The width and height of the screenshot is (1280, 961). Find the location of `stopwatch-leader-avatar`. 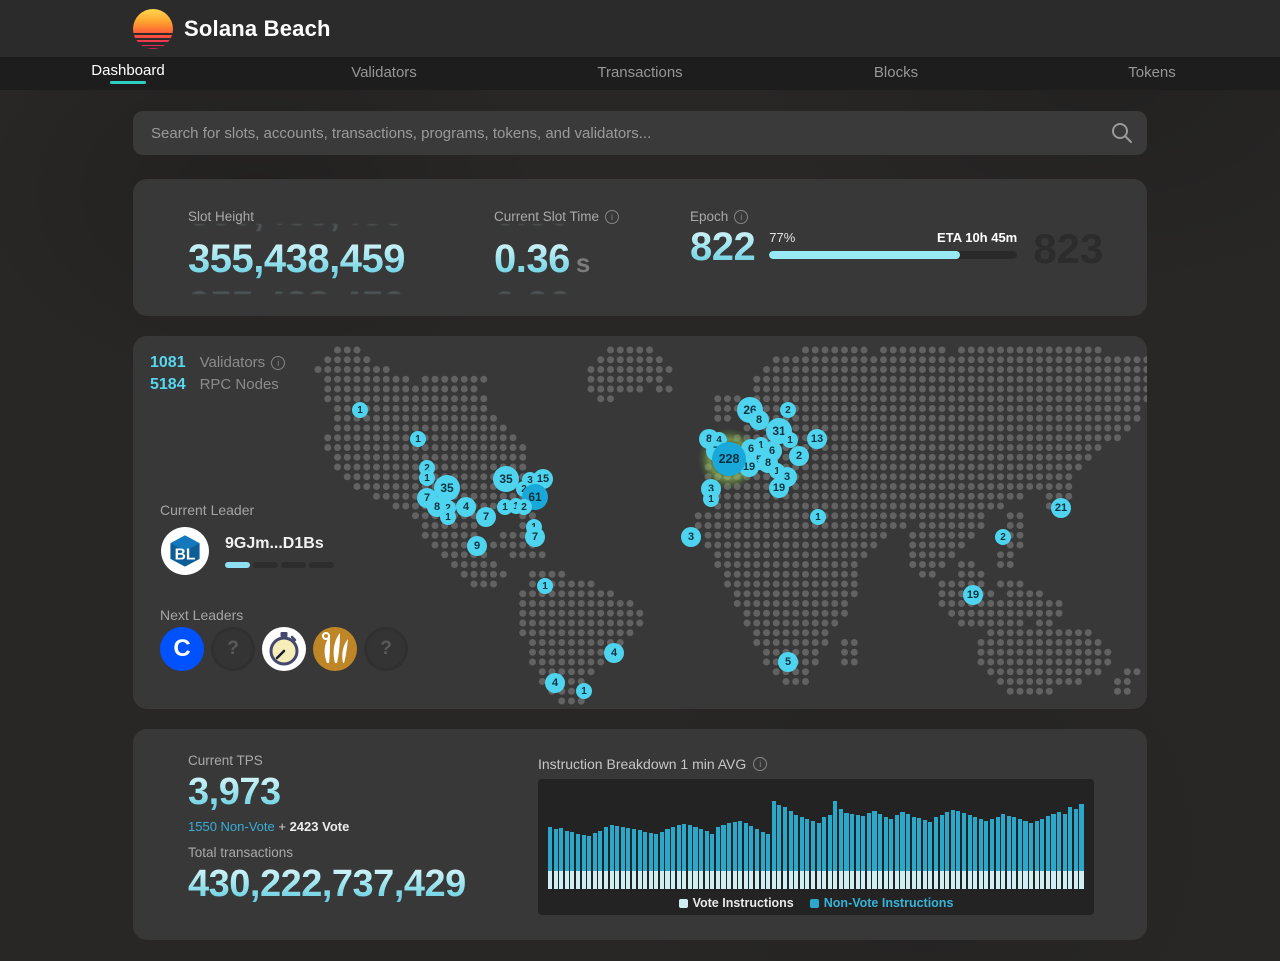

stopwatch-leader-avatar is located at coordinates (284, 649).